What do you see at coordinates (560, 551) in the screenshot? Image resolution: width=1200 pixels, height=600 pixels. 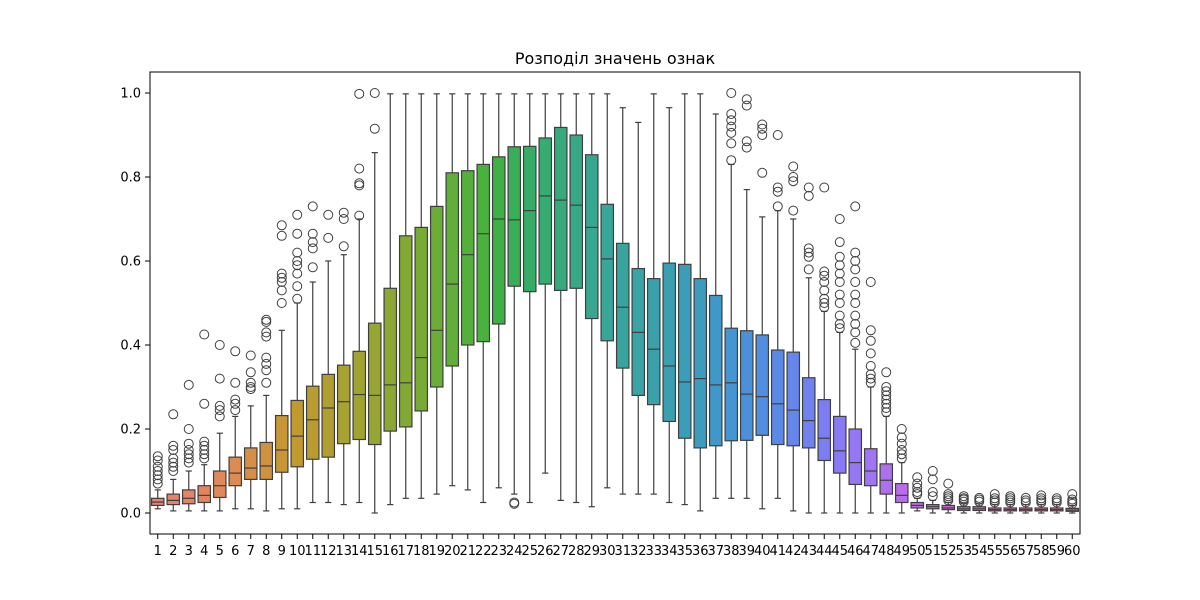 I see `x-tick-label: 27` at bounding box center [560, 551].